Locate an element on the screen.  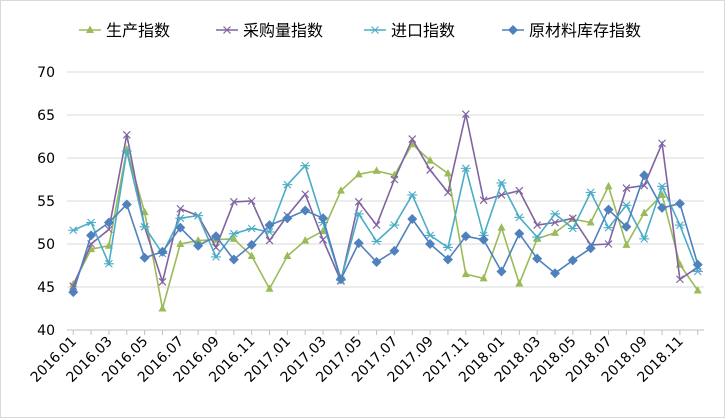
legend-label: 进口指数 is located at coordinates (423, 30).